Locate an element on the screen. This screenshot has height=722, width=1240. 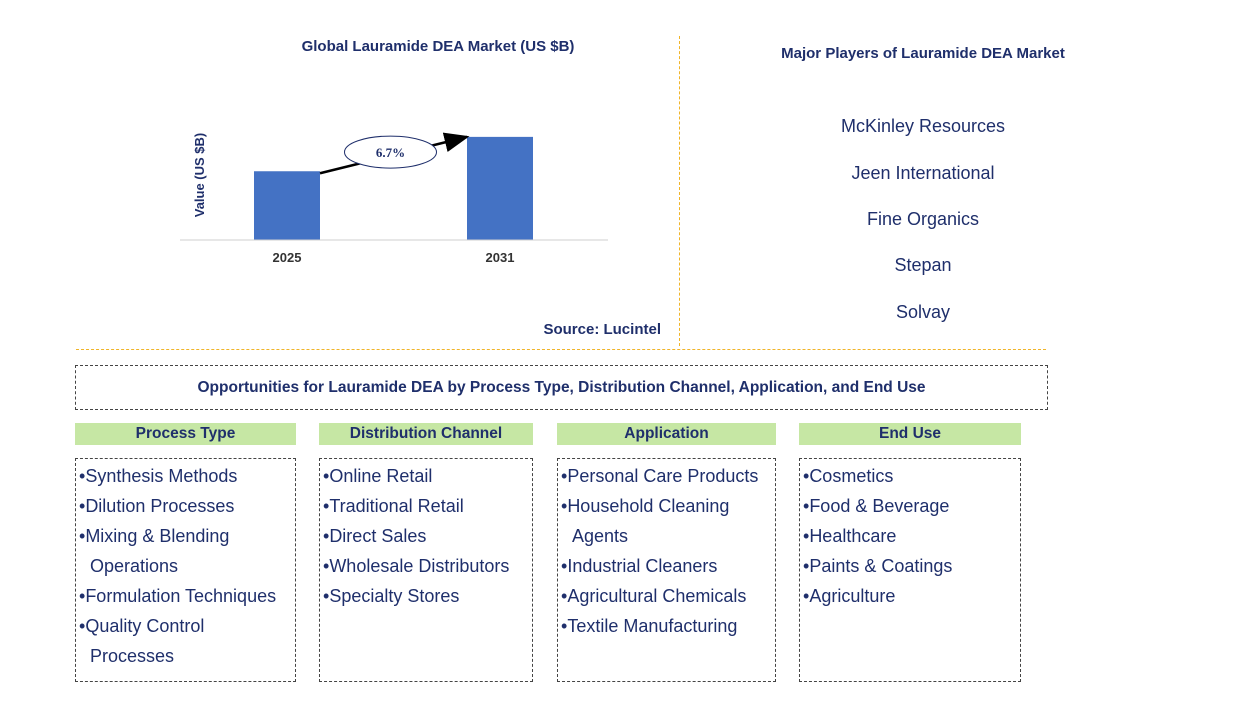
chart-title: Global Lauramide DEA Market (US $B) is located at coordinates (438, 46).